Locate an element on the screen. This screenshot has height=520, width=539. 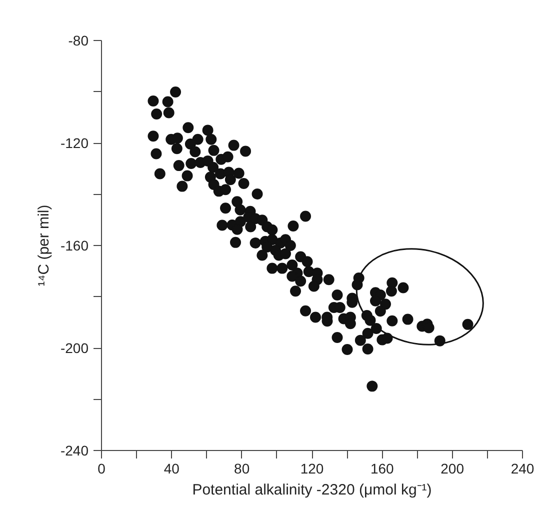
x-tick-label: 80 is located at coordinates (242, 468).